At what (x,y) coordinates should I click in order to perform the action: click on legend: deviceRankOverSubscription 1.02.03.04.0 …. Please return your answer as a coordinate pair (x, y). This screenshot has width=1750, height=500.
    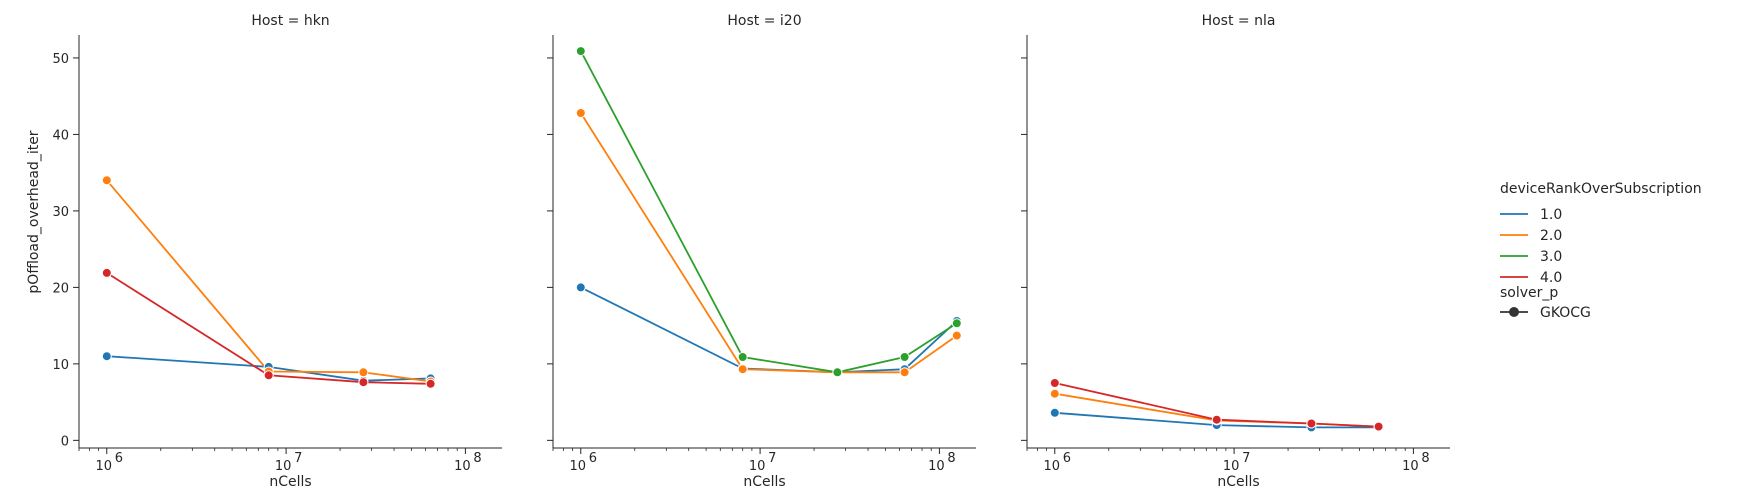
    Looking at the image, I should click on (1601, 251).